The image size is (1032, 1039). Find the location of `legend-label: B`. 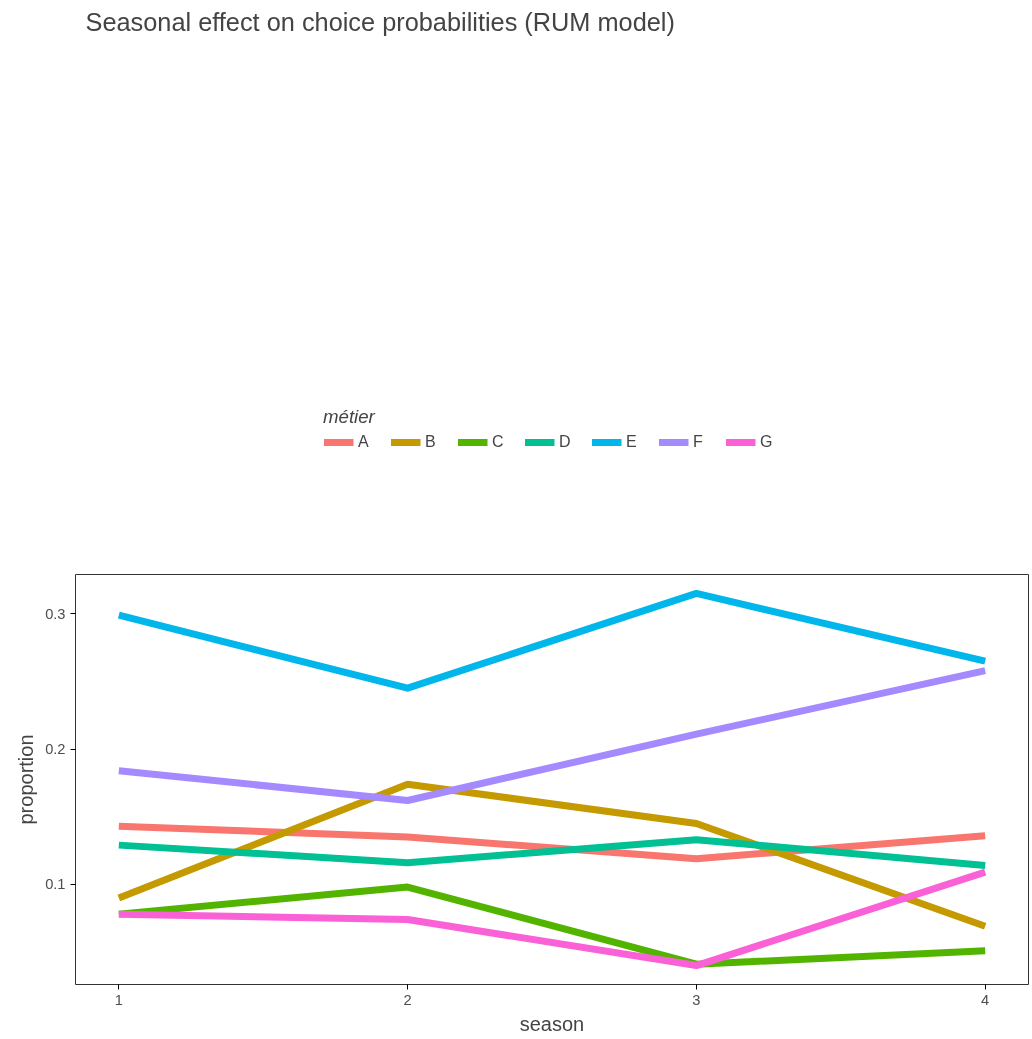

legend-label: B is located at coordinates (431, 442).